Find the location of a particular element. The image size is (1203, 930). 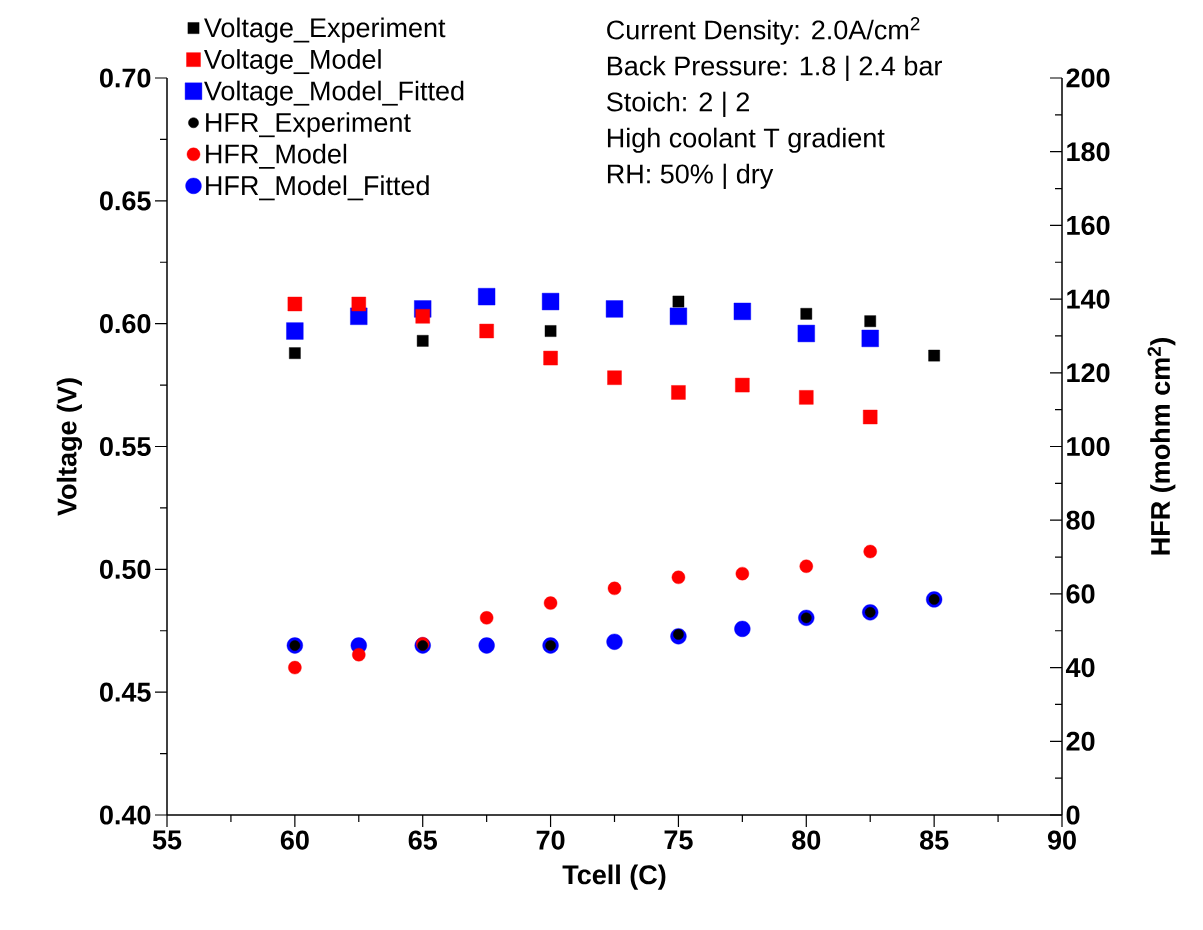

annotation: Back Pressure: 1.8 | 2.4 bar is located at coordinates (774, 68).